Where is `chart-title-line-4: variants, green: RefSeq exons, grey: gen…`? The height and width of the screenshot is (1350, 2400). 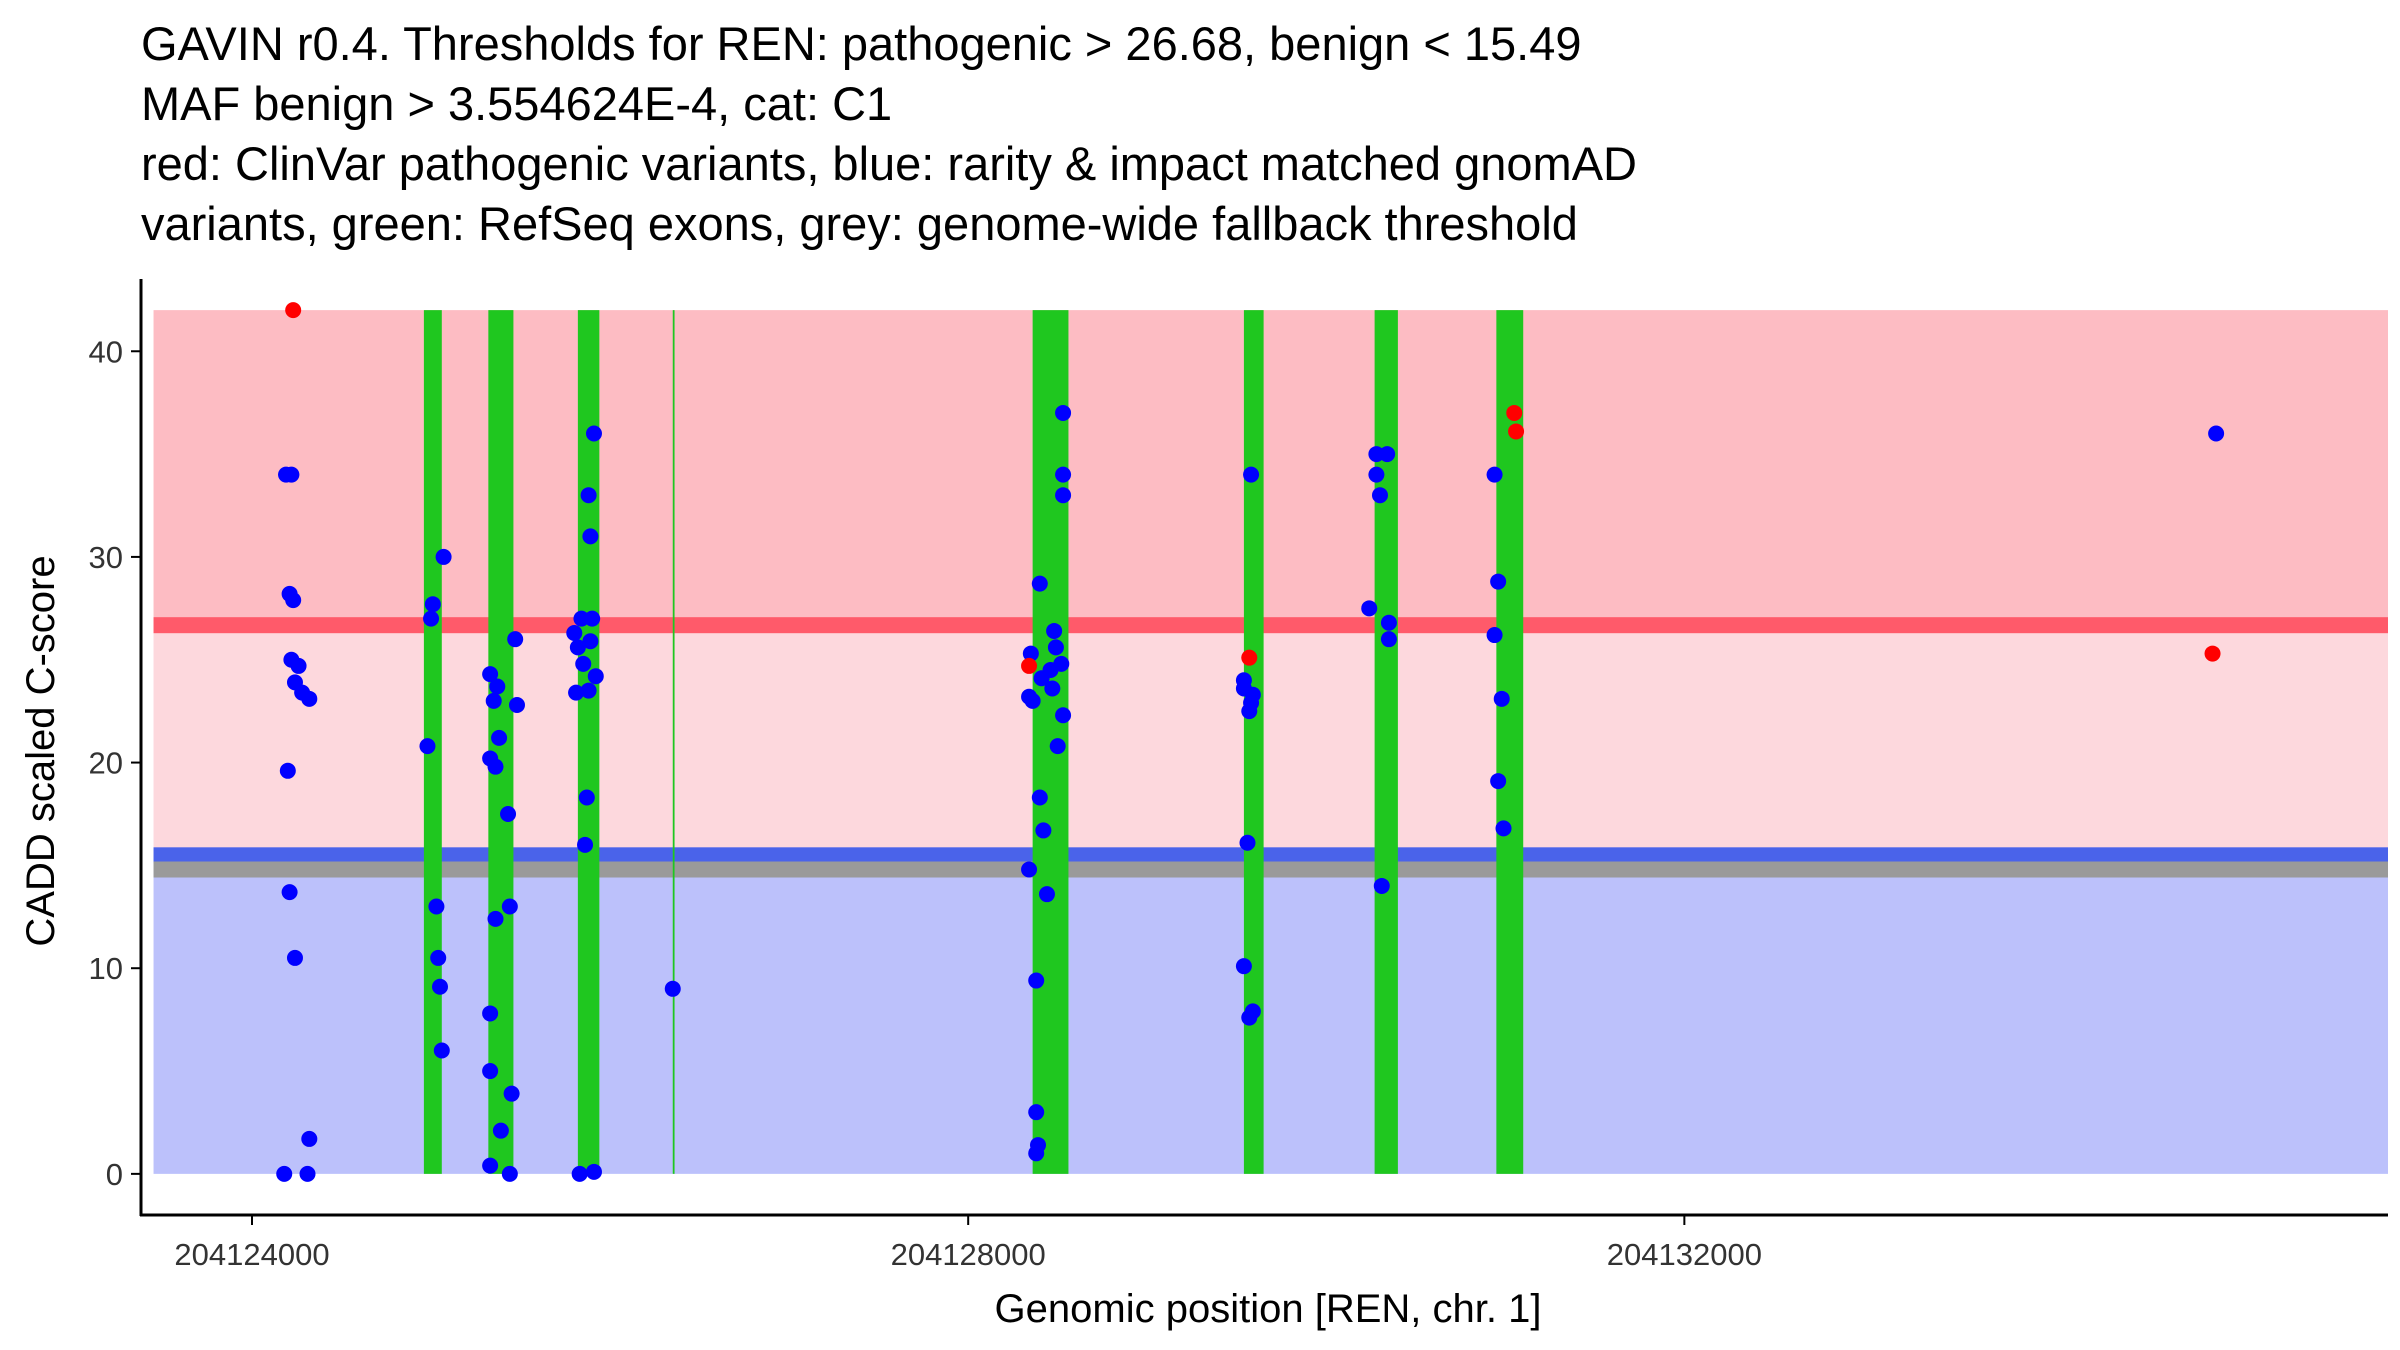 chart-title-line-4: variants, green: RefSeq exons, grey: gen… is located at coordinates (859, 223).